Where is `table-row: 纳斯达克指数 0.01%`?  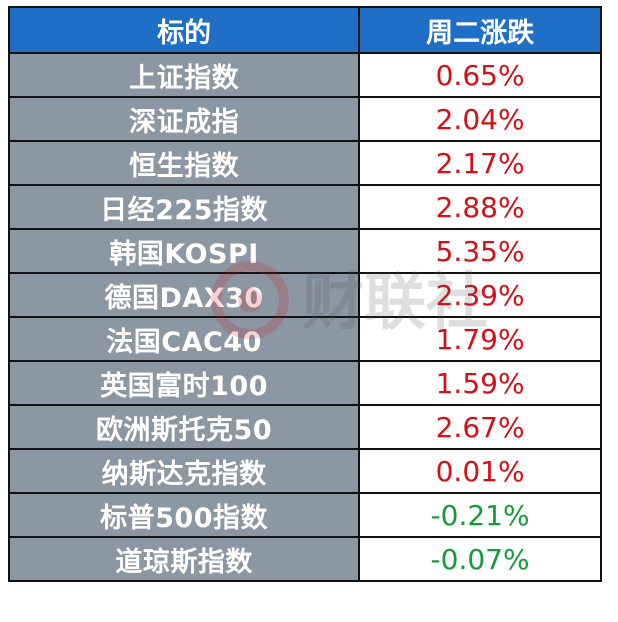 table-row: 纳斯达克指数 0.01% is located at coordinates (304, 471).